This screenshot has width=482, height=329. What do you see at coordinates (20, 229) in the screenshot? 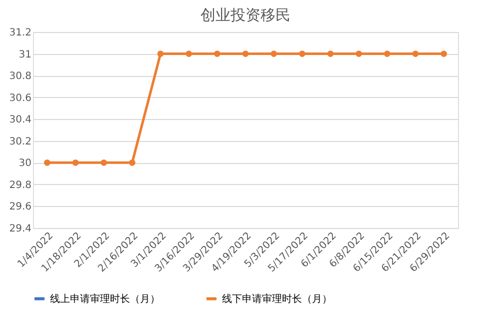
I see `y-tick-label: 29.4` at bounding box center [20, 229].